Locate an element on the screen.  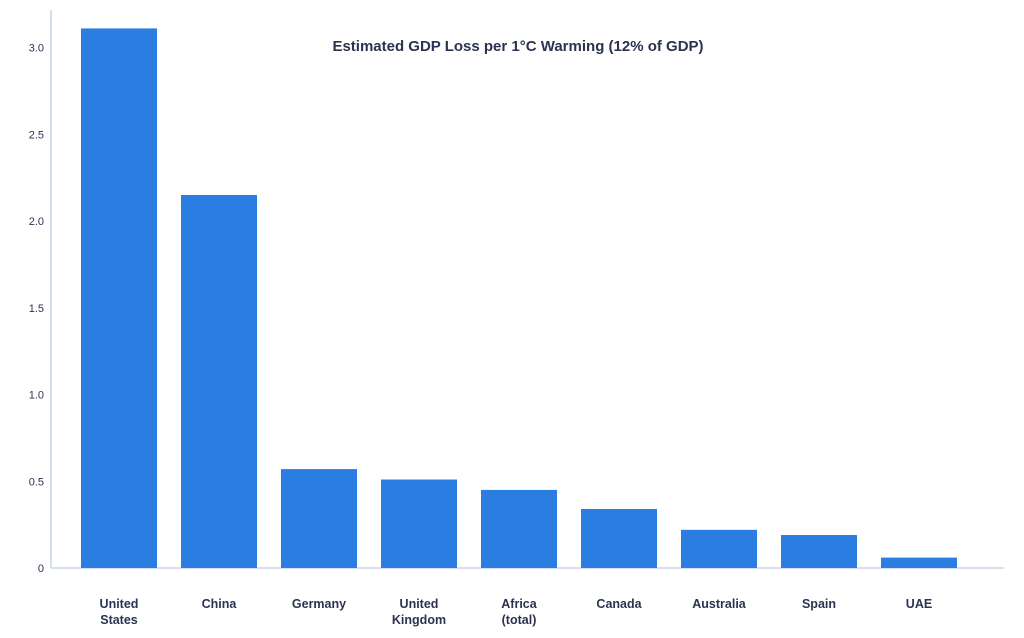
x-tick-label: China is located at coordinates (220, 604).